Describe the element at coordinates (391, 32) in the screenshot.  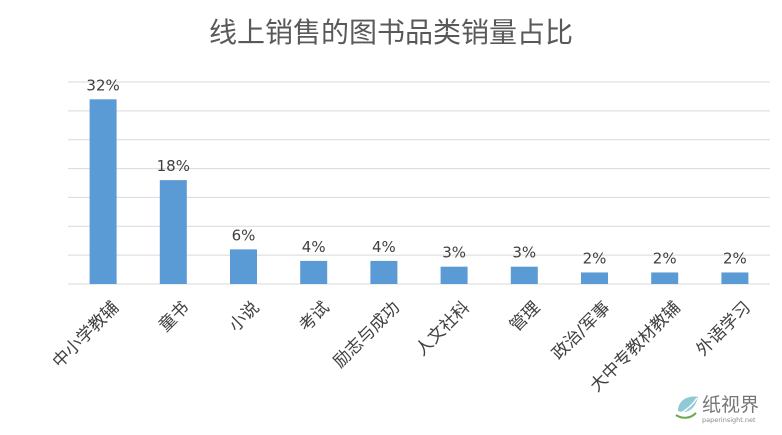
I see `chart-title: 线上销售的图书品类销量占比` at that location.